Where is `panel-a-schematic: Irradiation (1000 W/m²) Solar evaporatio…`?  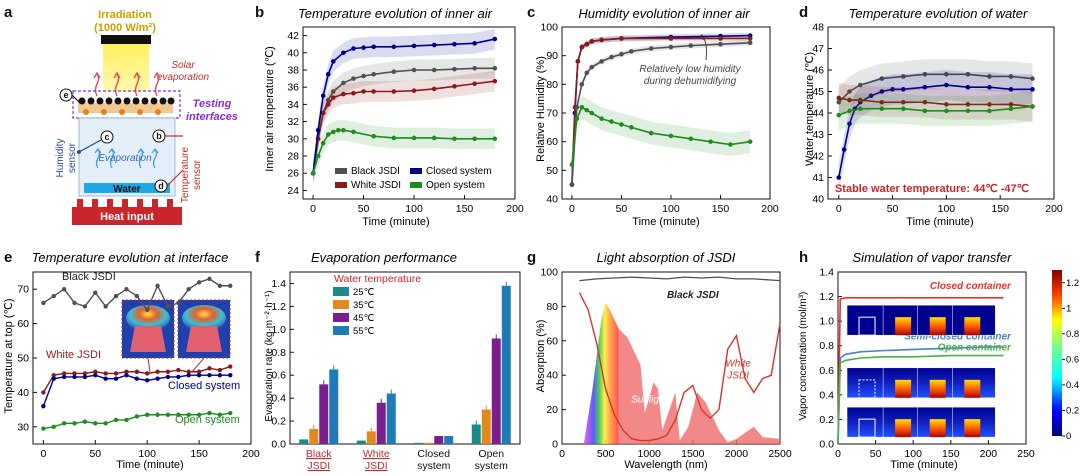 panel-a-schematic: Irradiation (1000 W/m²) Solar evaporatio… is located at coordinates (146, 117).